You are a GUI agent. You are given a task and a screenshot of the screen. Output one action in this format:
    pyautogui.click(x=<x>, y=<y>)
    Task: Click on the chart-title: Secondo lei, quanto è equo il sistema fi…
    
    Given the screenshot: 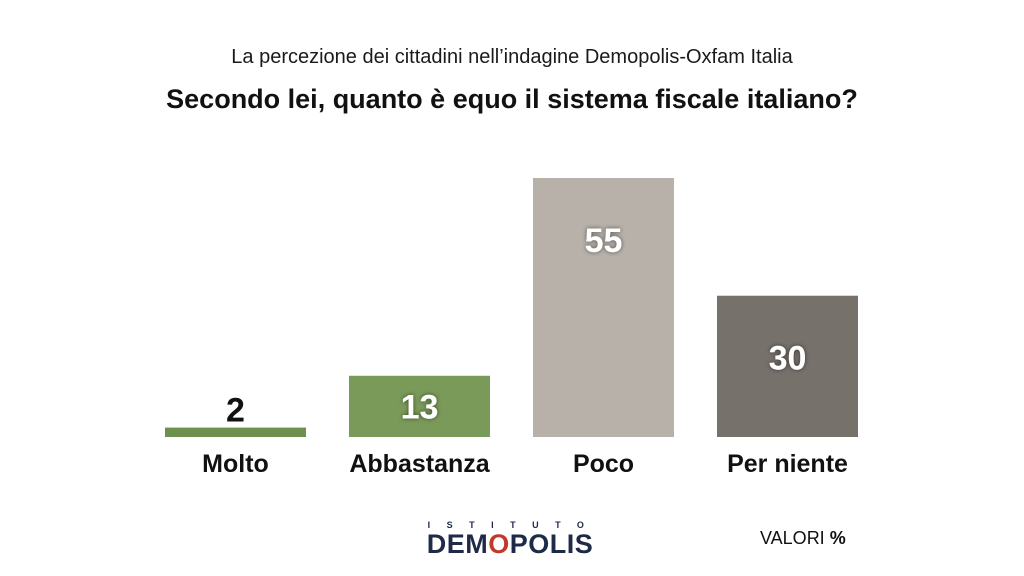 What is the action you would take?
    pyautogui.click(x=512, y=99)
    